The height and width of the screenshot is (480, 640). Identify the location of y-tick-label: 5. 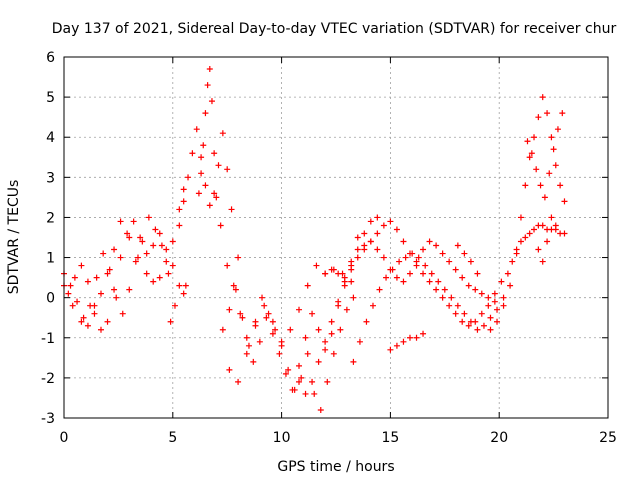
(50, 98).